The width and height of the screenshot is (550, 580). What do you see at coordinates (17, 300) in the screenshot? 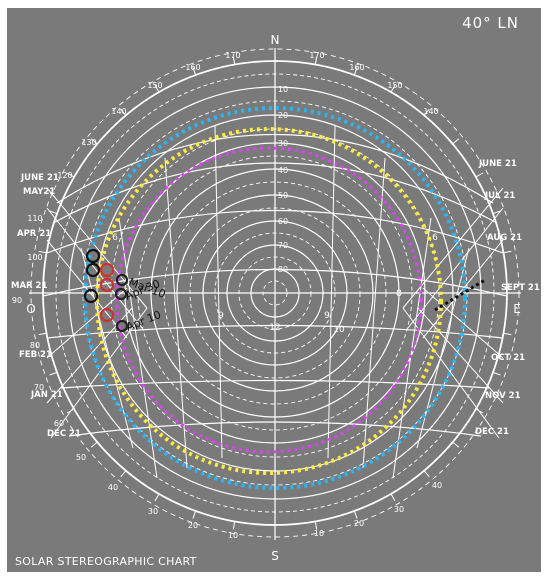
I see `az-90: 90` at bounding box center [17, 300].